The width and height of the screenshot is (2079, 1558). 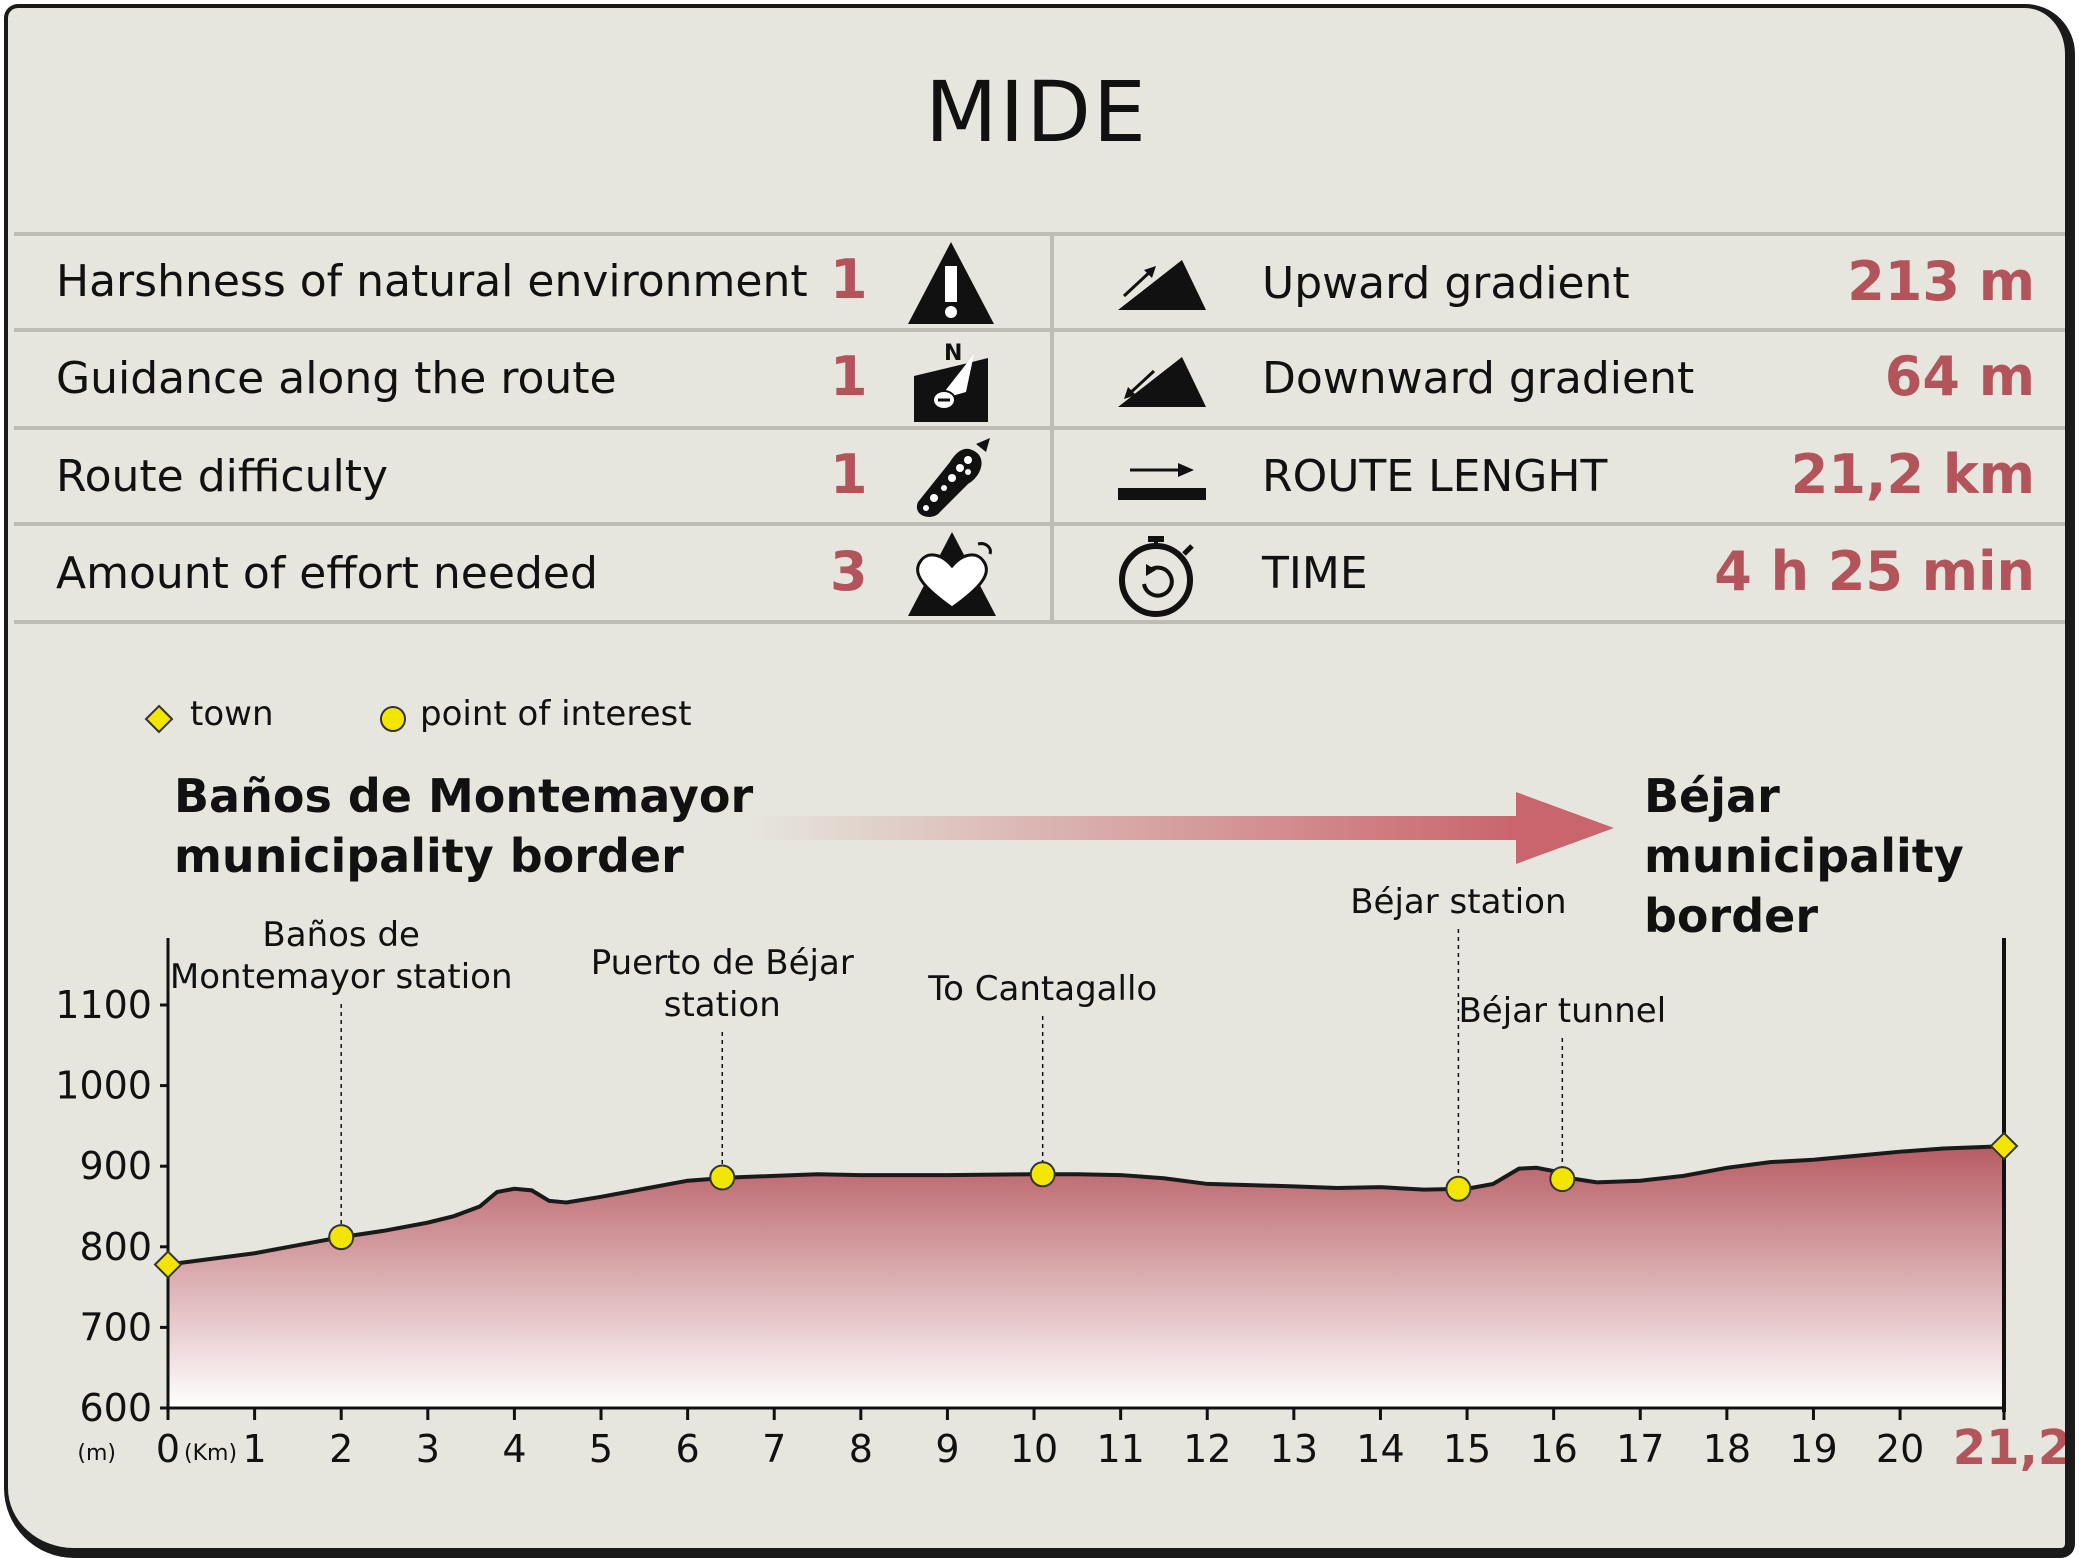 What do you see at coordinates (222, 476) in the screenshot?
I see `mide-label-difficulty: Route difficulty` at bounding box center [222, 476].